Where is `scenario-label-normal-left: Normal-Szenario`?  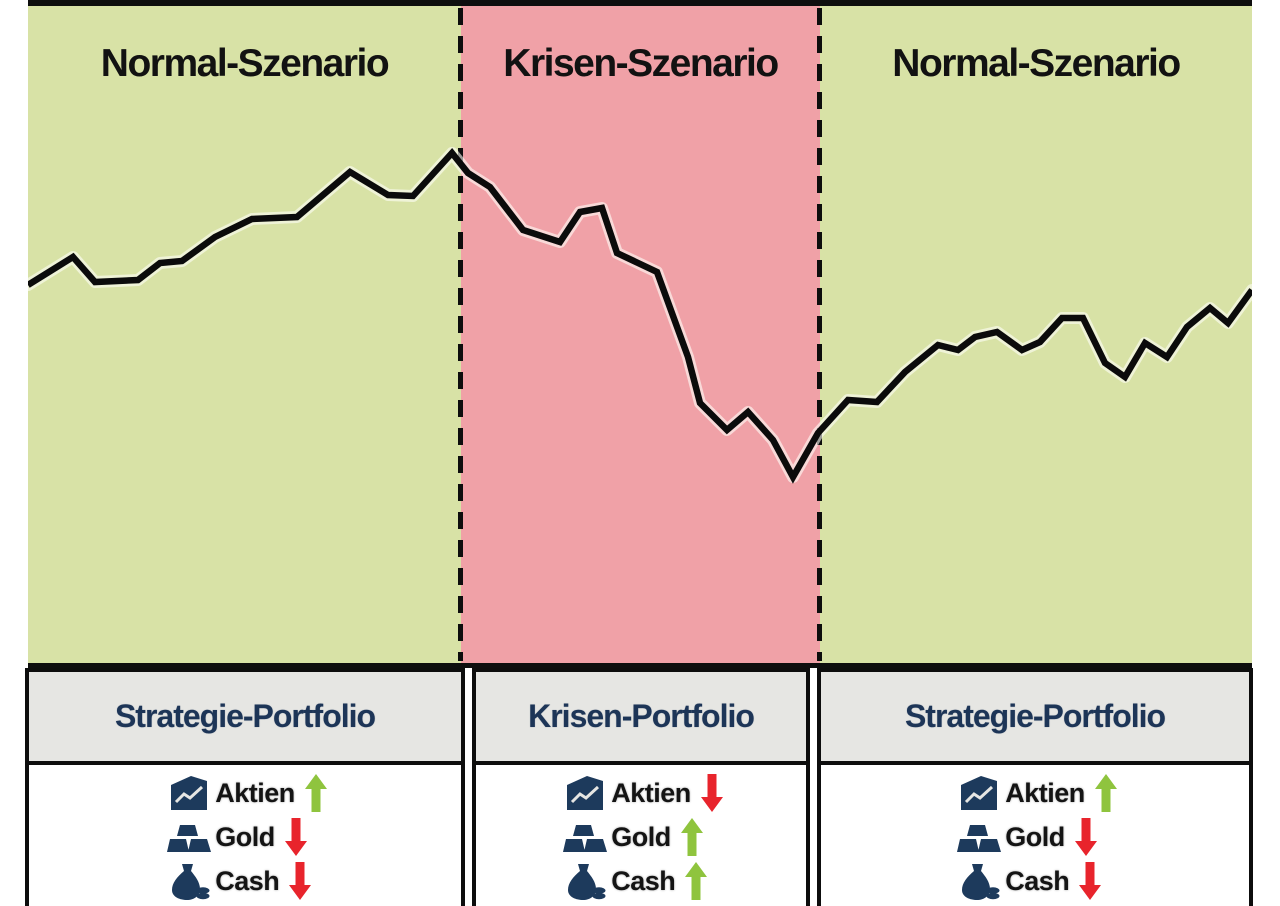
scenario-label-normal-left: Normal-Szenario is located at coordinates (245, 63).